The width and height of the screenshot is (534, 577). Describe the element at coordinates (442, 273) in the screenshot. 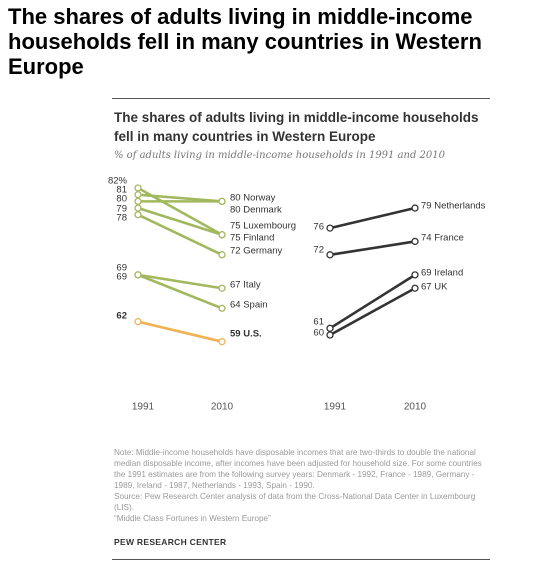

I see `end-label-ireland: 69 Ireland` at that location.